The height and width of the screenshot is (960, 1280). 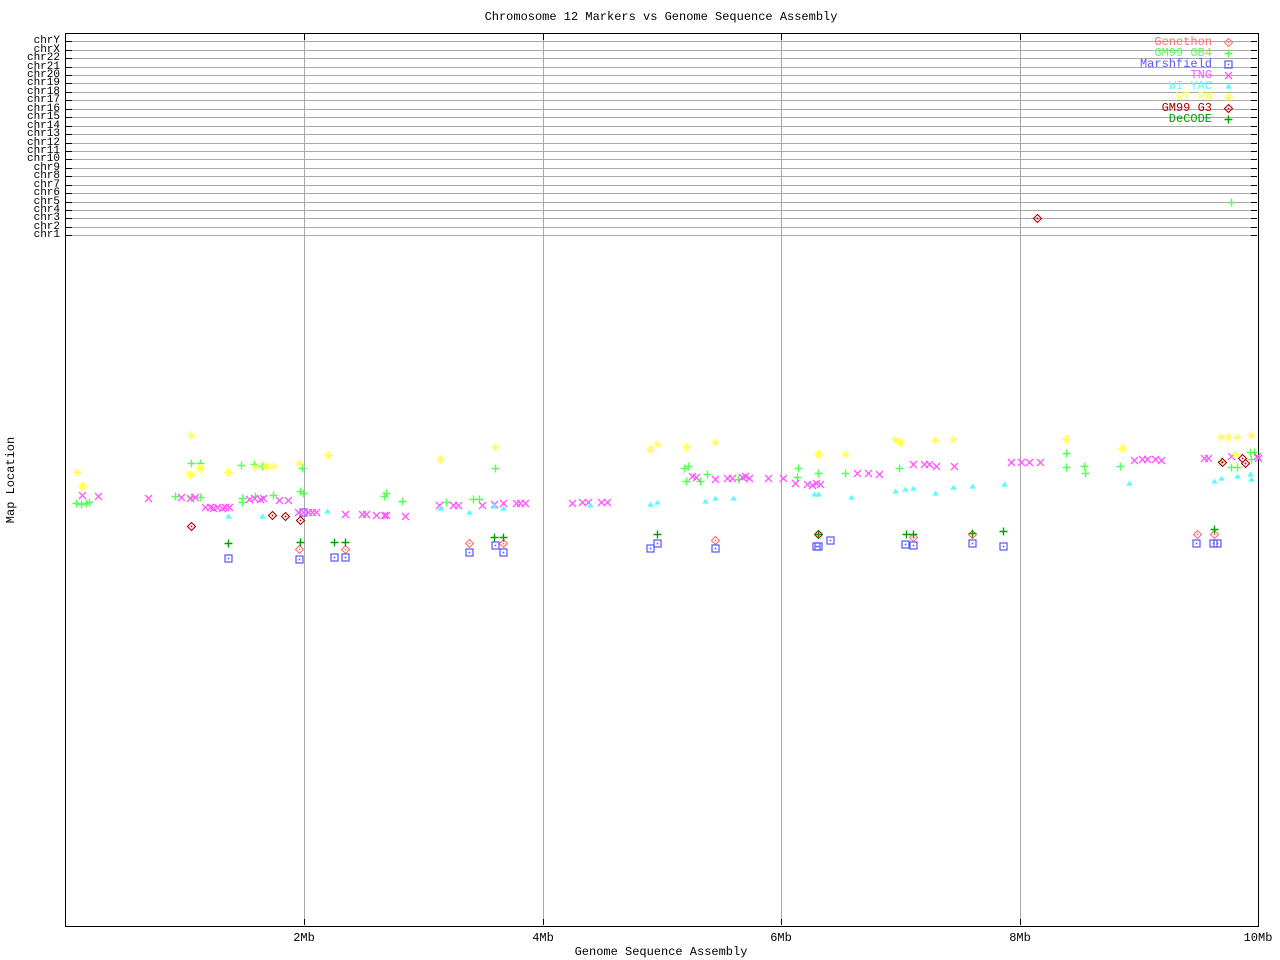 What do you see at coordinates (46, 227) in the screenshot?
I see `y-tick-label-chr2: chr2` at bounding box center [46, 227].